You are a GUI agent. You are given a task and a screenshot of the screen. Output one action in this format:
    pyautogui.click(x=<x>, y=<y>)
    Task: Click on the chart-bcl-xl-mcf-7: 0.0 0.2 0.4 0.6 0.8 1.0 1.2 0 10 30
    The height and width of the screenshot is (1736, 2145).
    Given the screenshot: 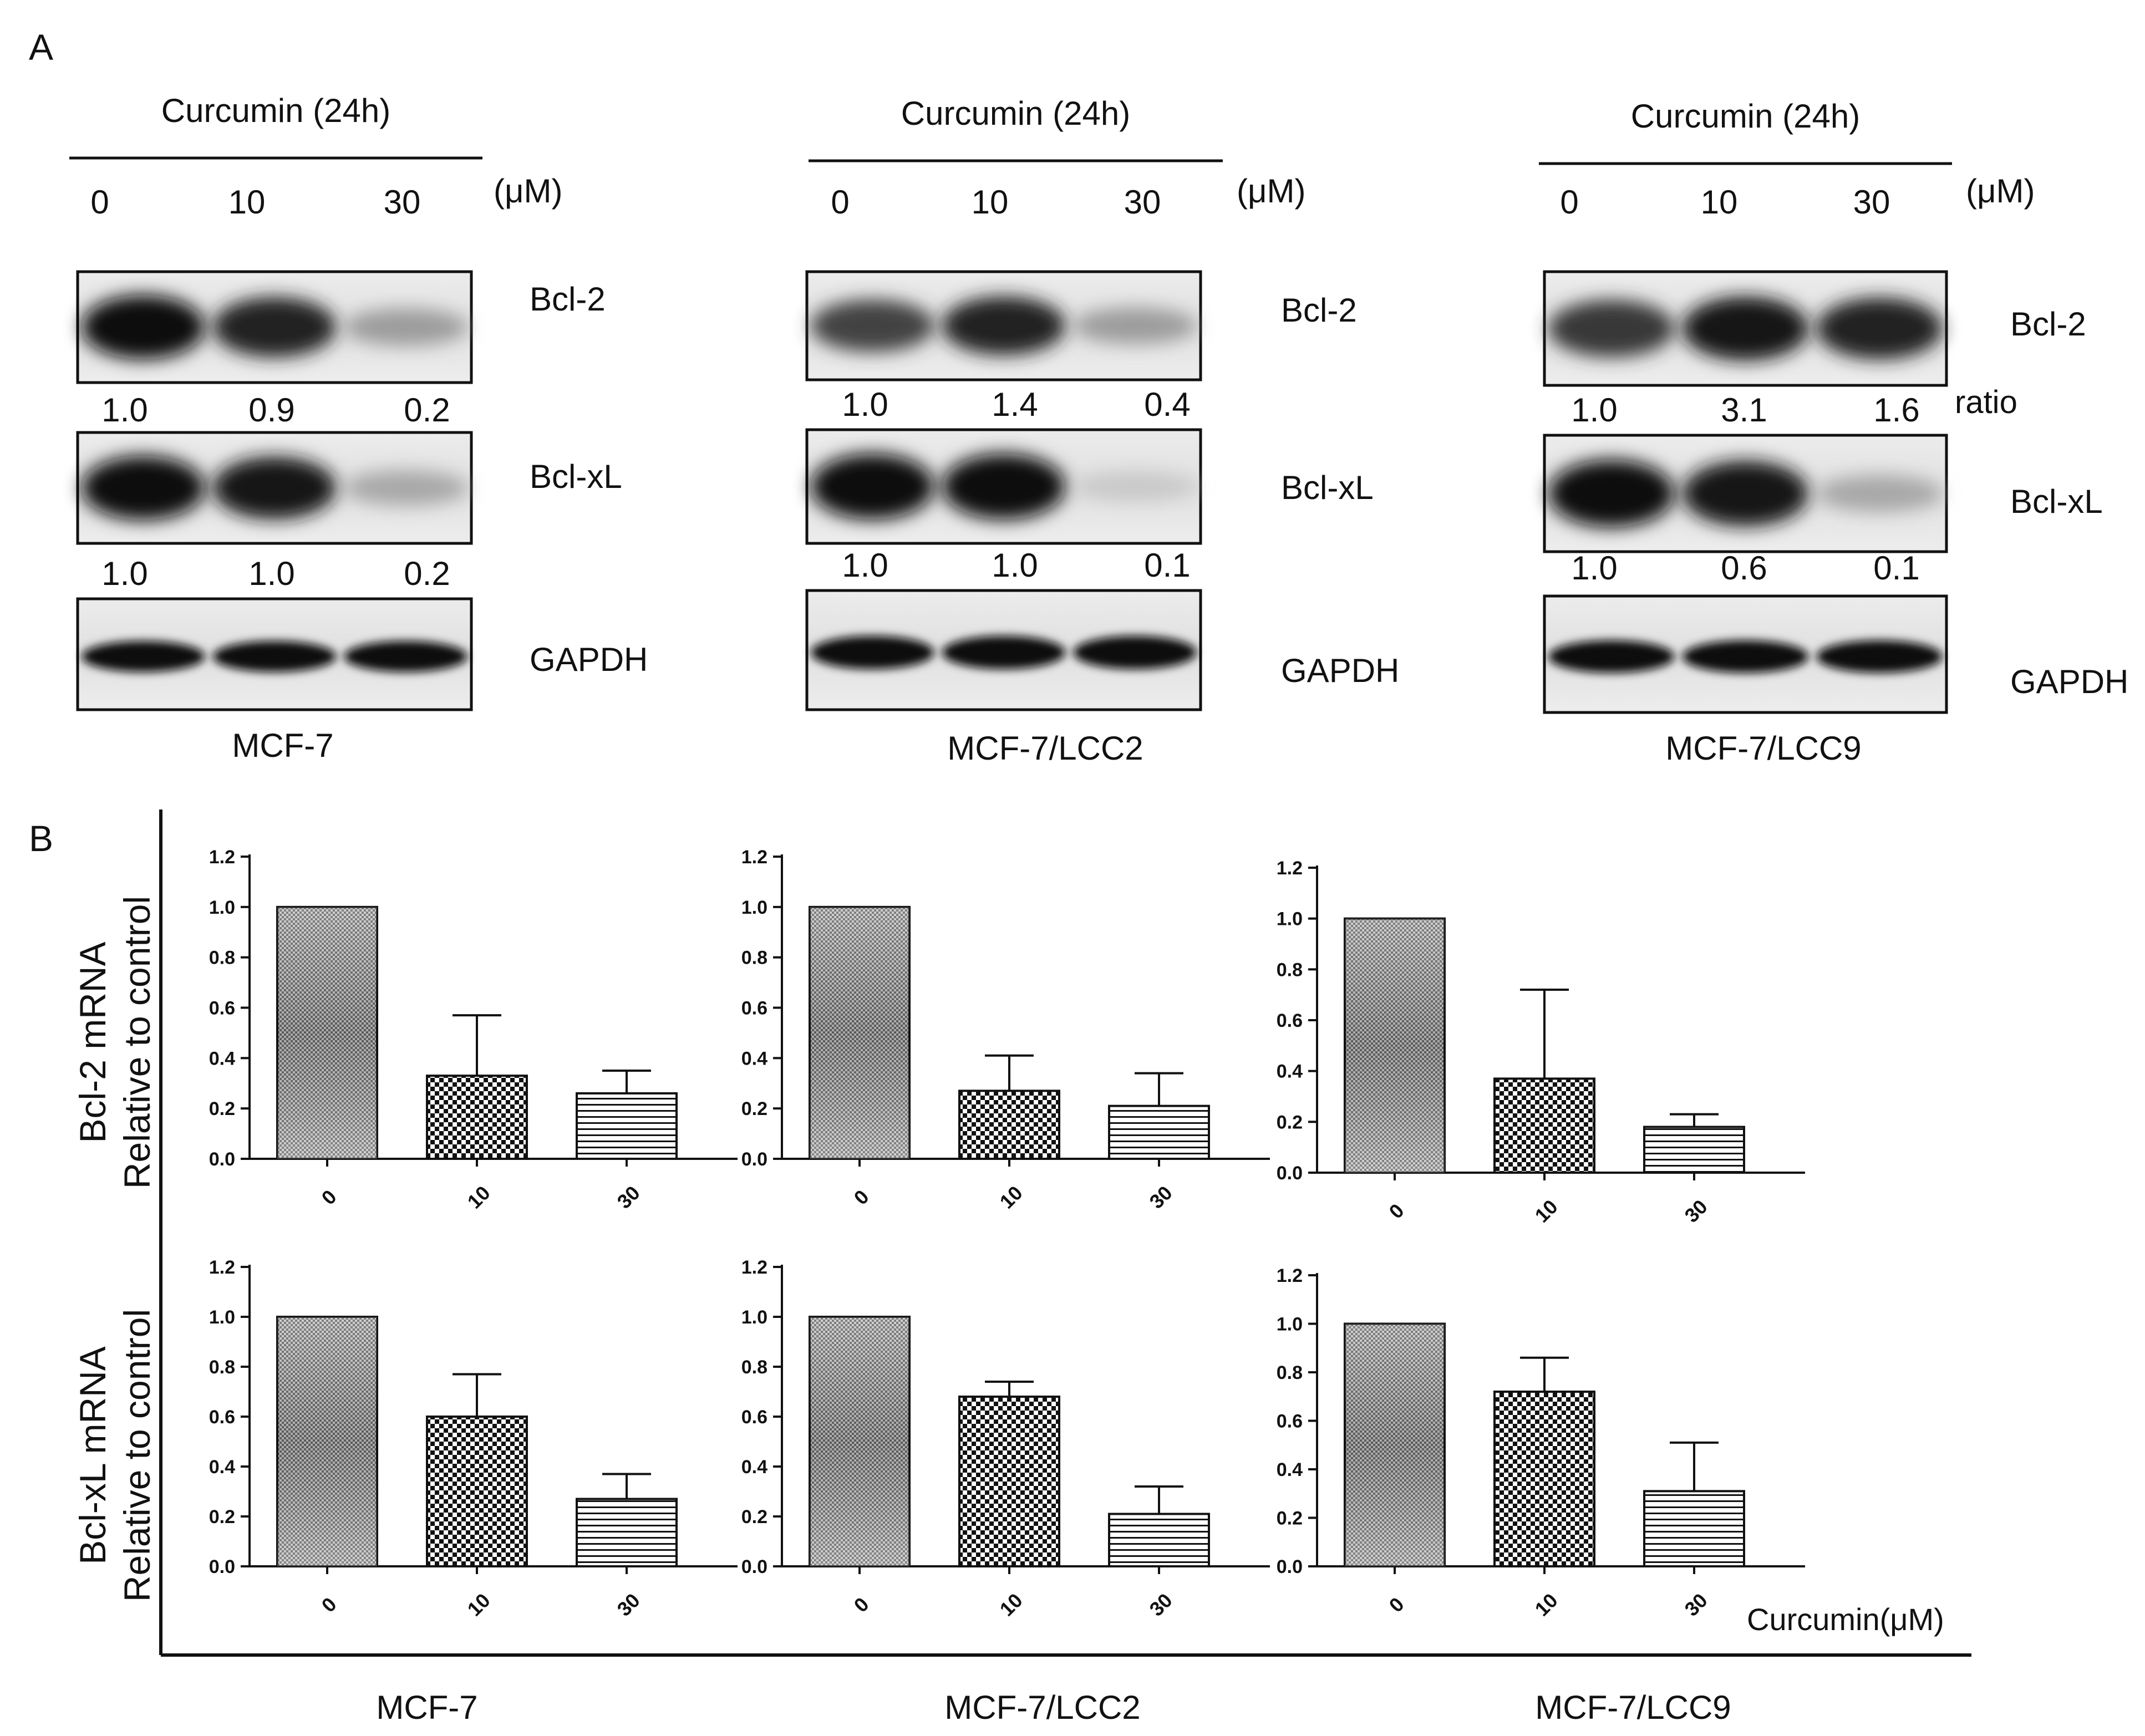 What is the action you would take?
    pyautogui.click(x=473, y=1439)
    